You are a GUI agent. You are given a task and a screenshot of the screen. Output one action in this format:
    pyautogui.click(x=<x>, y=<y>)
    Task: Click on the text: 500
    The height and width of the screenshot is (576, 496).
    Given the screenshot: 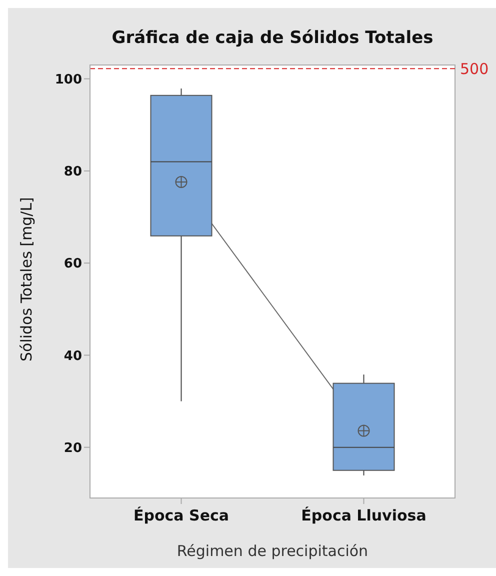 What is the action you would take?
    pyautogui.click(x=474, y=69)
    